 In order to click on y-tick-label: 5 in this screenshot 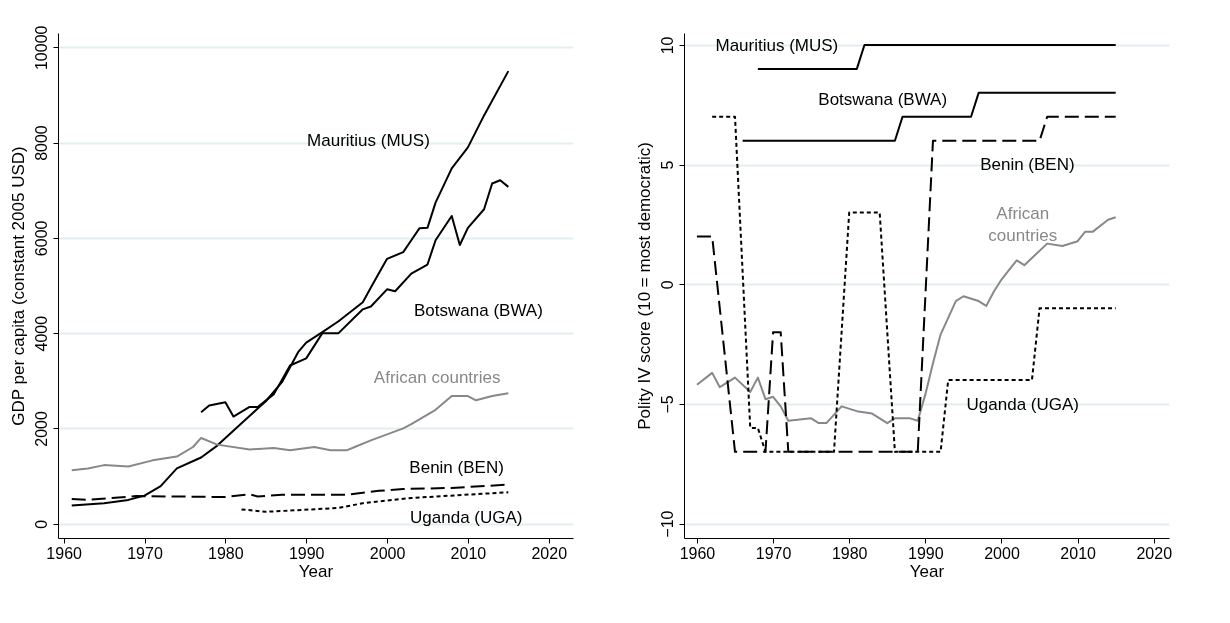, I will do `click(667, 165)`.